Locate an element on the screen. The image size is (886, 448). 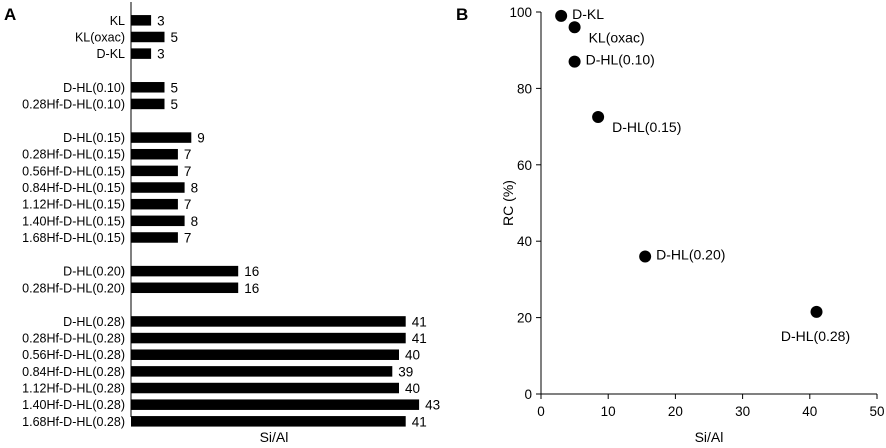
x-tick-label: 0 is located at coordinates (541, 411).